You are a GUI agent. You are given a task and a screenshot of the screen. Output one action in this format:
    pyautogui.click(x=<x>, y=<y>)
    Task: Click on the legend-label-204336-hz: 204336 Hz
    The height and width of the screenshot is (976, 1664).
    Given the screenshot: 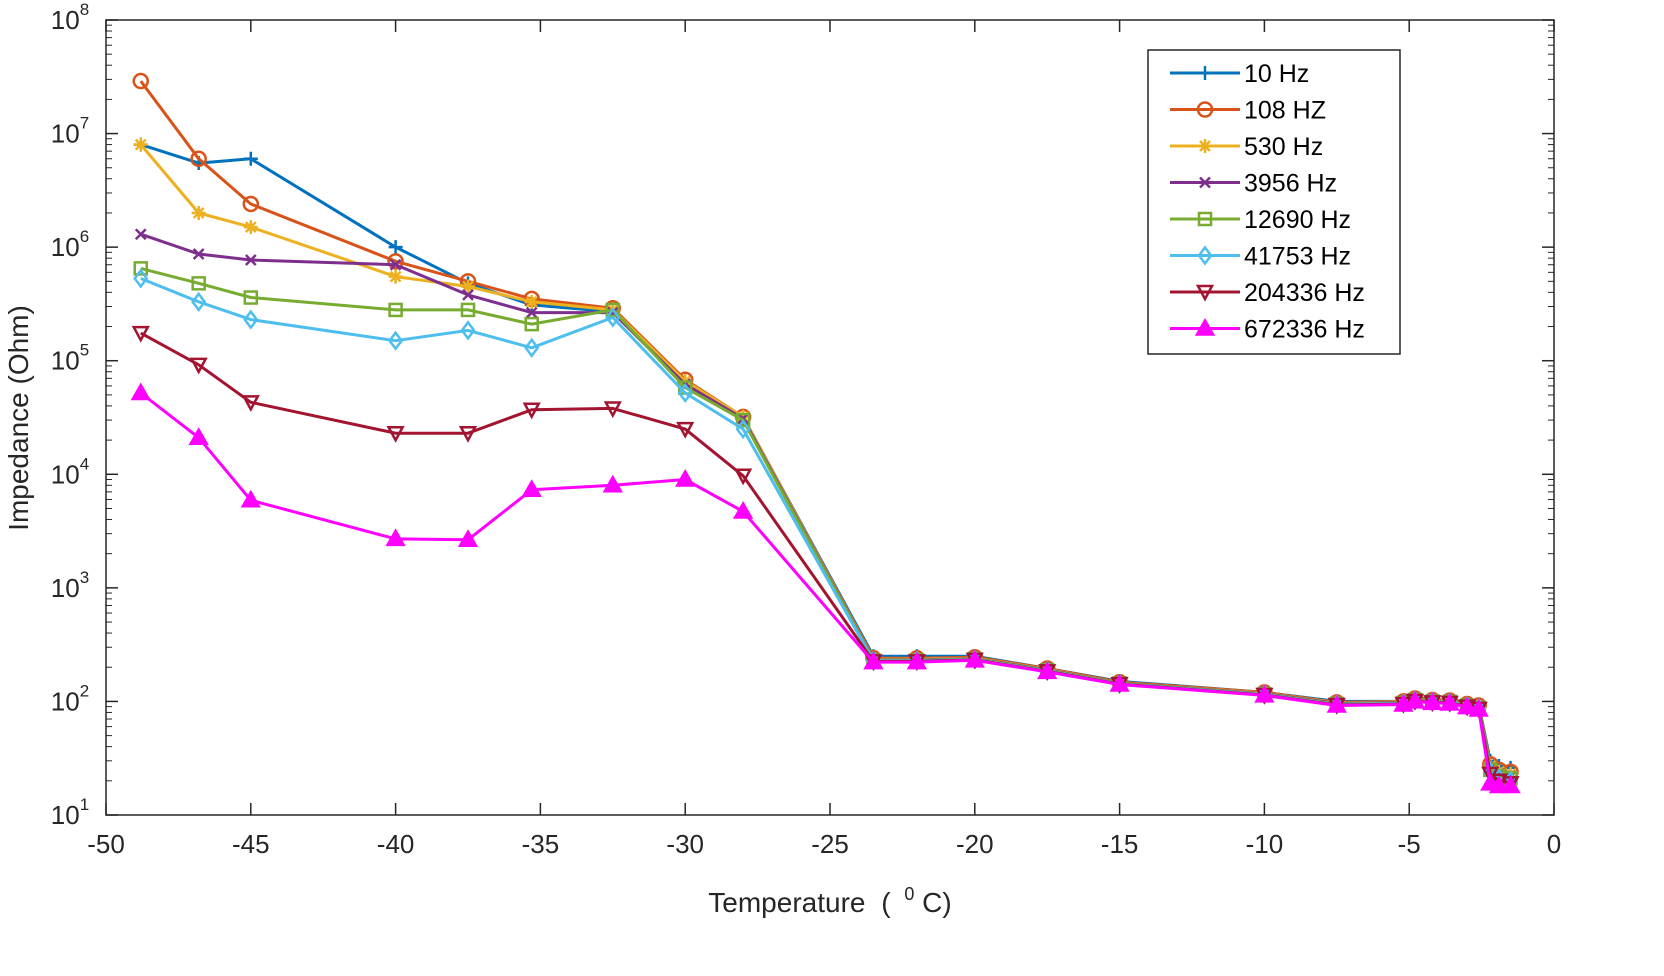 What is the action you would take?
    pyautogui.click(x=1304, y=293)
    